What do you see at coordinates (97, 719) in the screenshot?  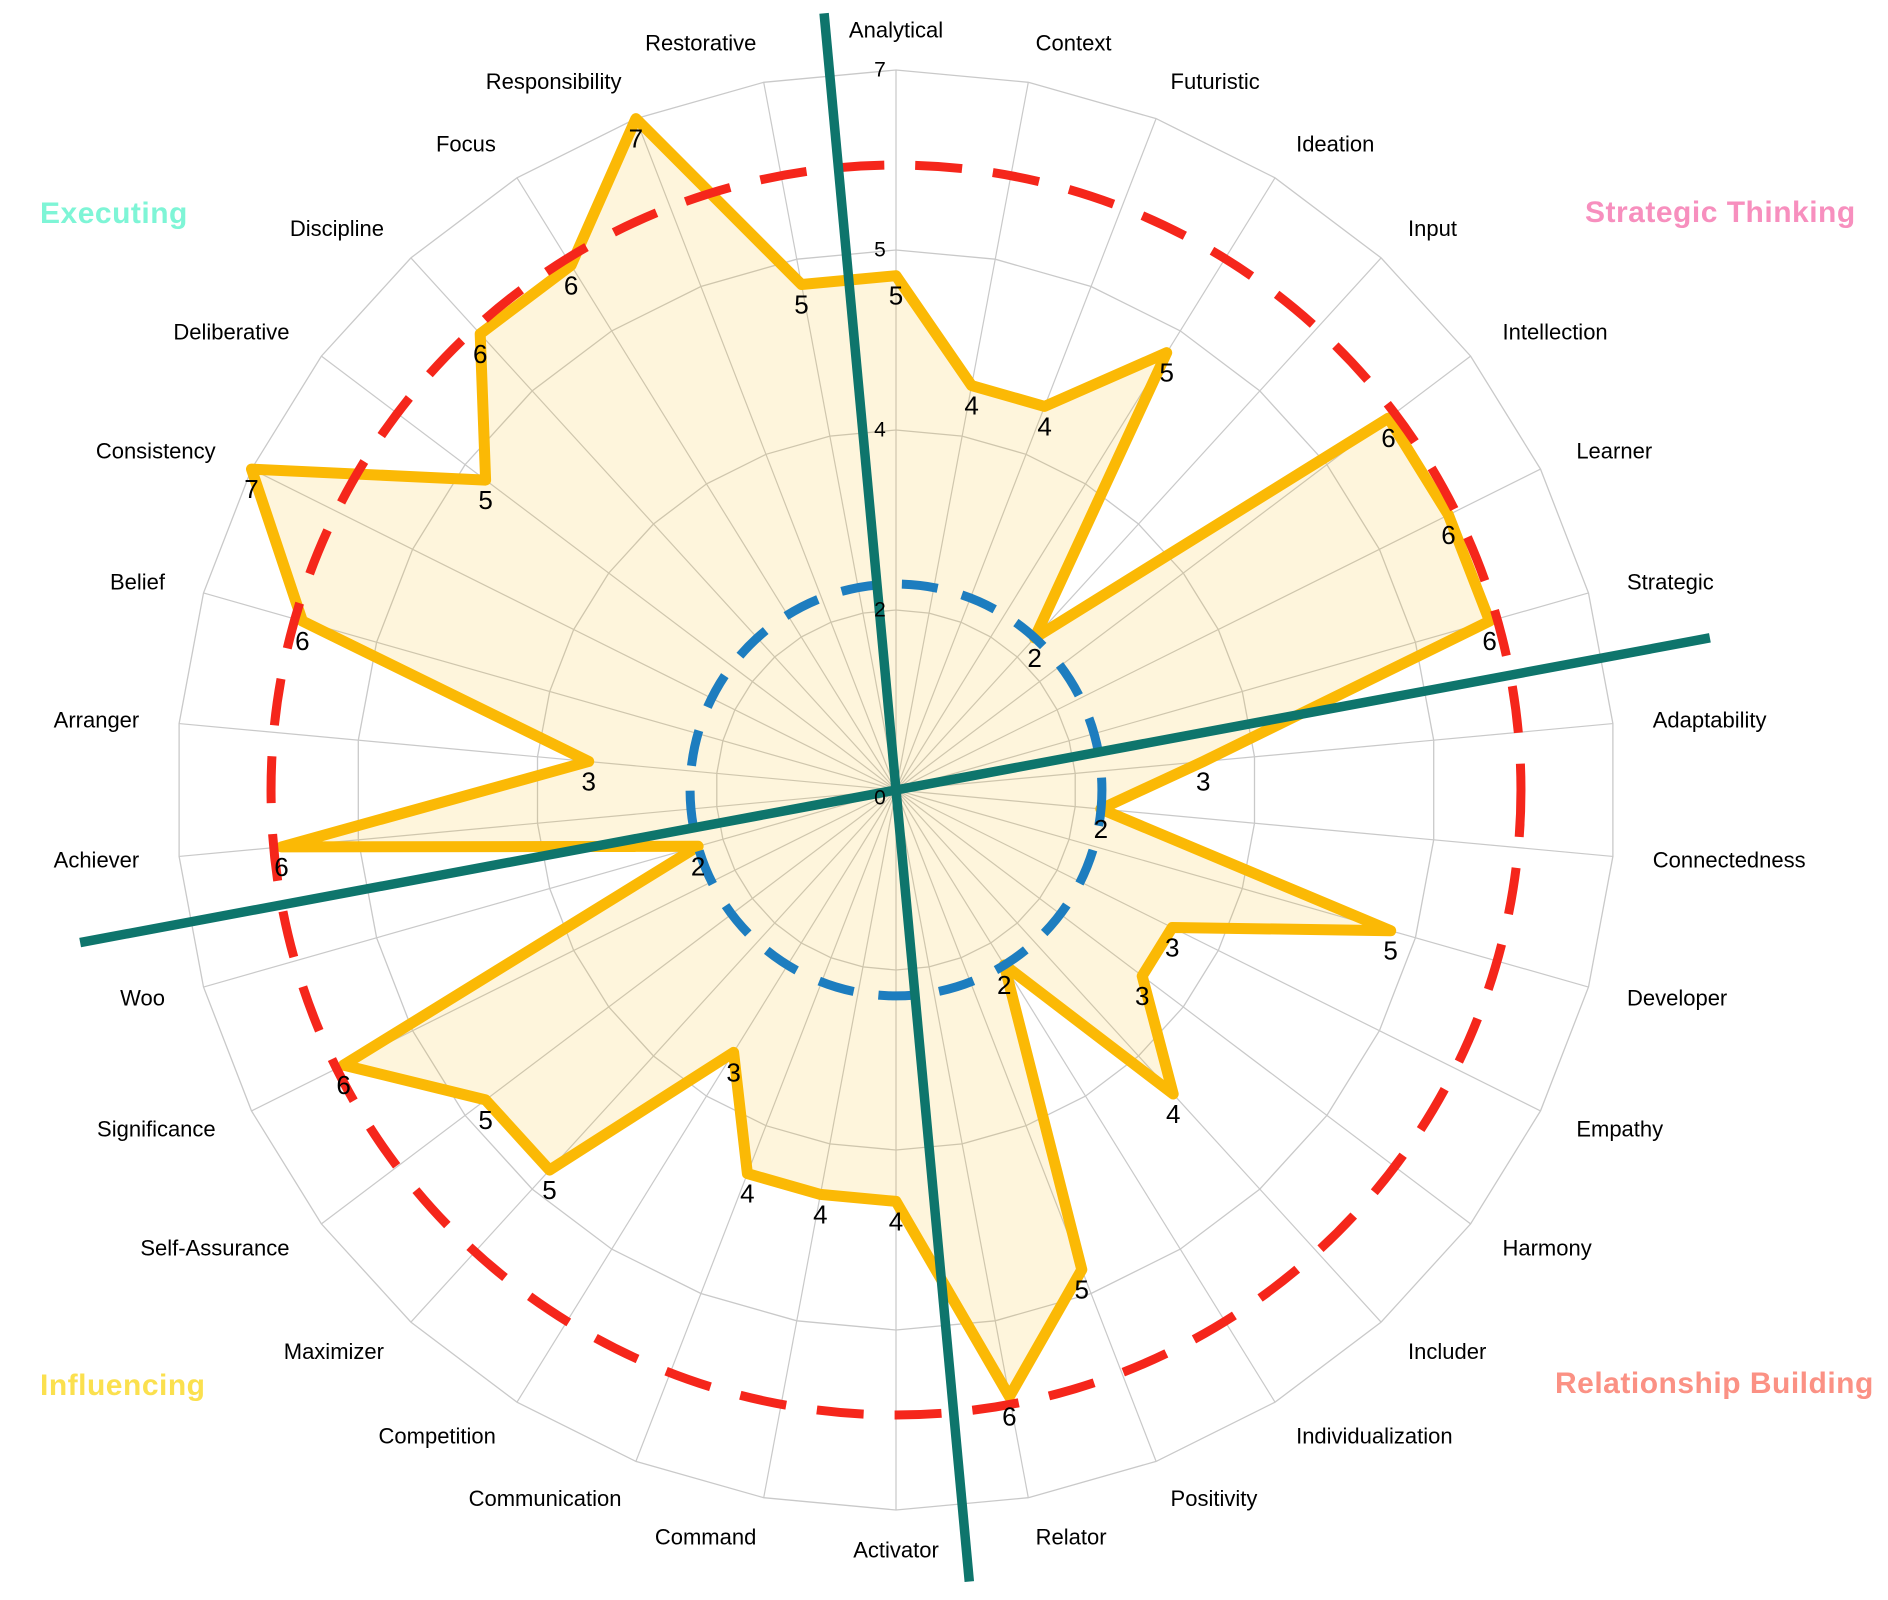 I see `axis-label-arranger: Arranger` at bounding box center [97, 719].